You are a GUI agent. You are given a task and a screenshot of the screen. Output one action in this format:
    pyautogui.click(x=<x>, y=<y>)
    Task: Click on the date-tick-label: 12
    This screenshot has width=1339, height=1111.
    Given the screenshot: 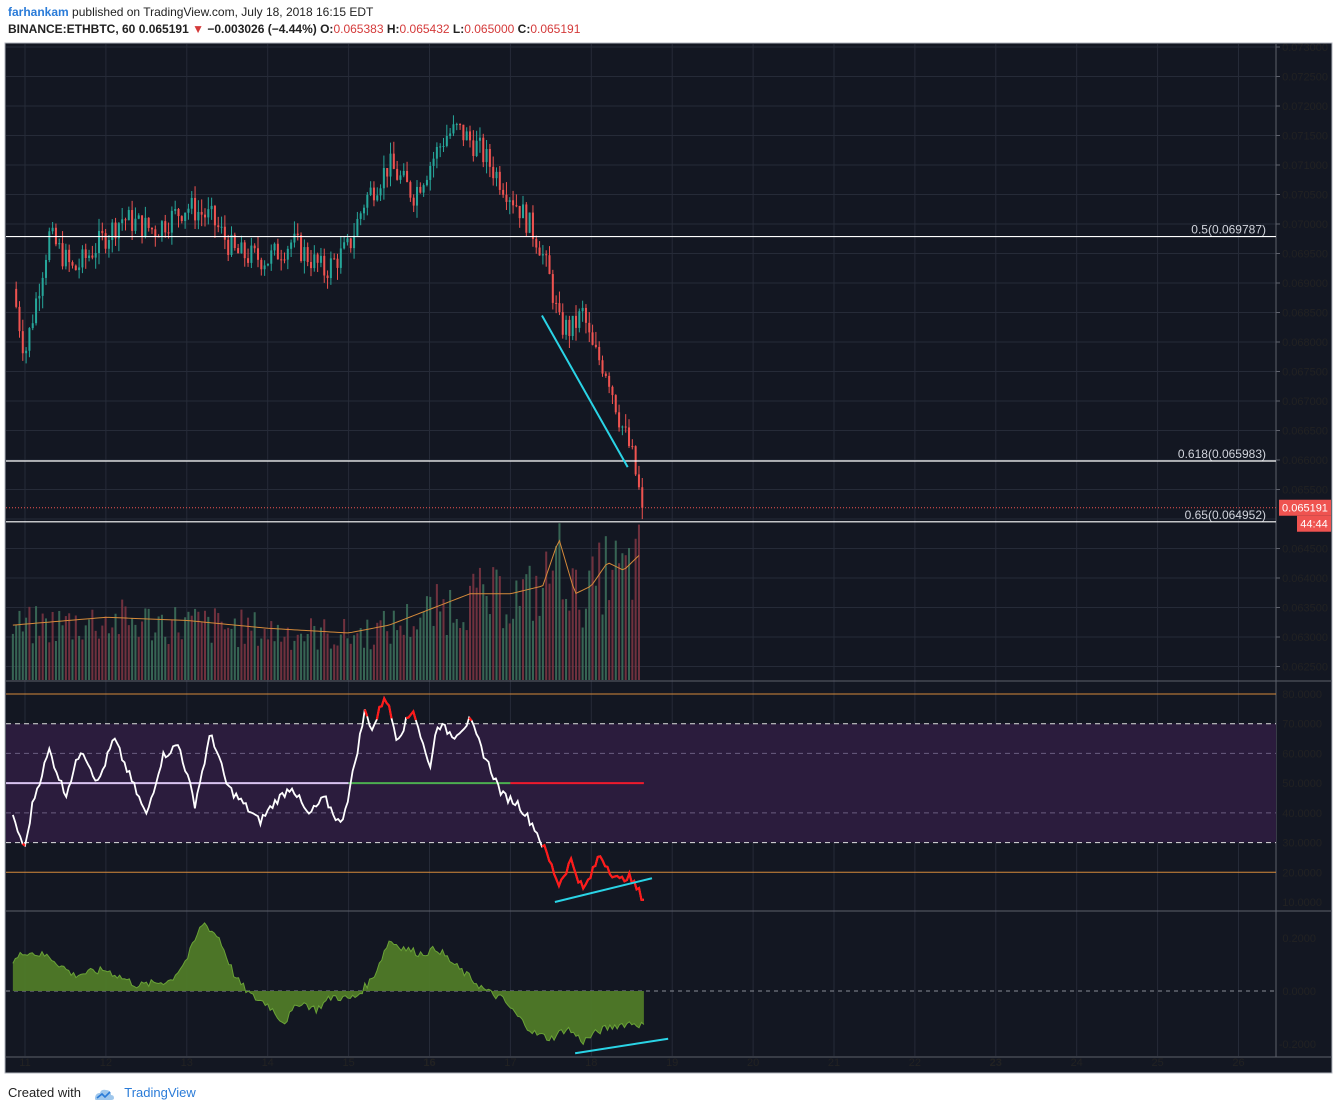 What is the action you would take?
    pyautogui.click(x=106, y=1063)
    